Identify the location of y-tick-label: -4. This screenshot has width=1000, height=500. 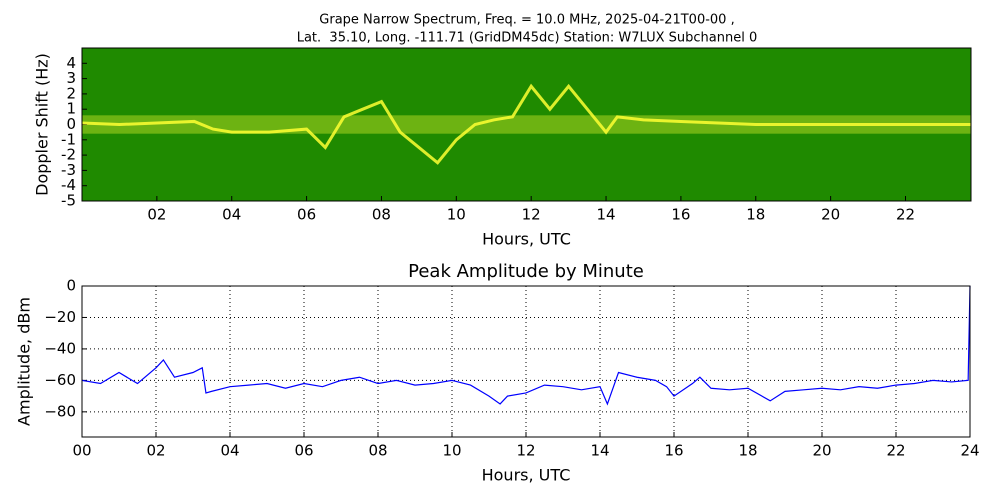
(68, 185).